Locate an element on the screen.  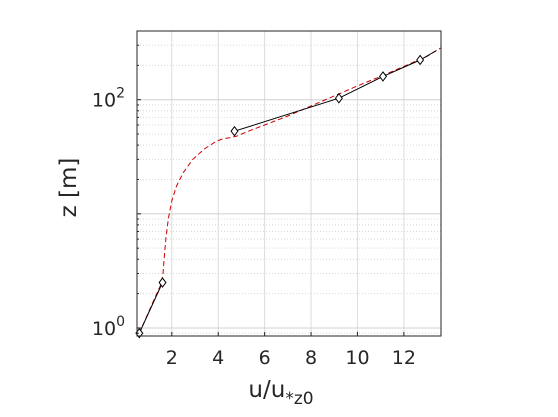
x-tick-label-3: 8 is located at coordinates (311, 358).